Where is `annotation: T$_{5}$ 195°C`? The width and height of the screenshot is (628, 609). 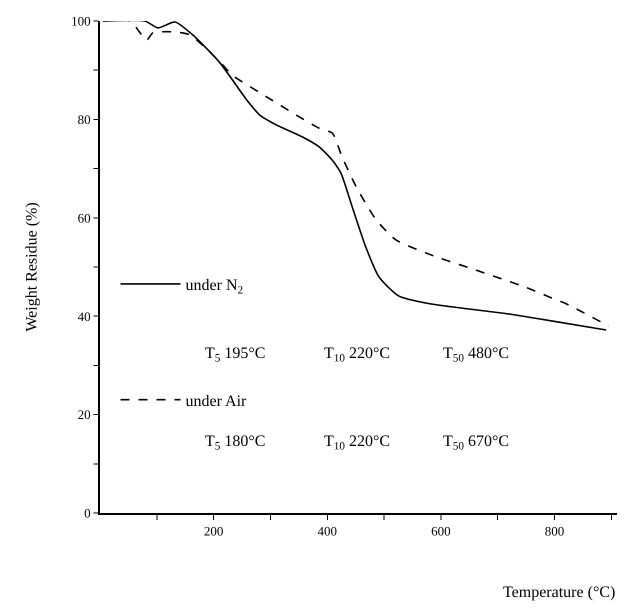
annotation: T$_{5}$ 195°C is located at coordinates (235, 354).